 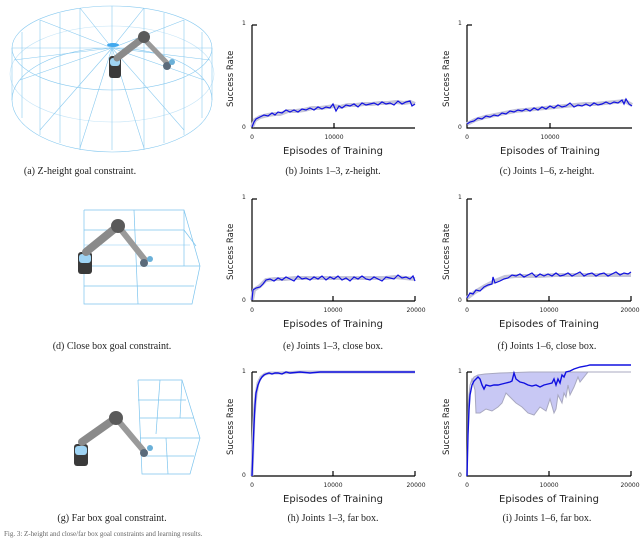 I want to click on chart-e-ytick-1: 1, so click(x=244, y=197).